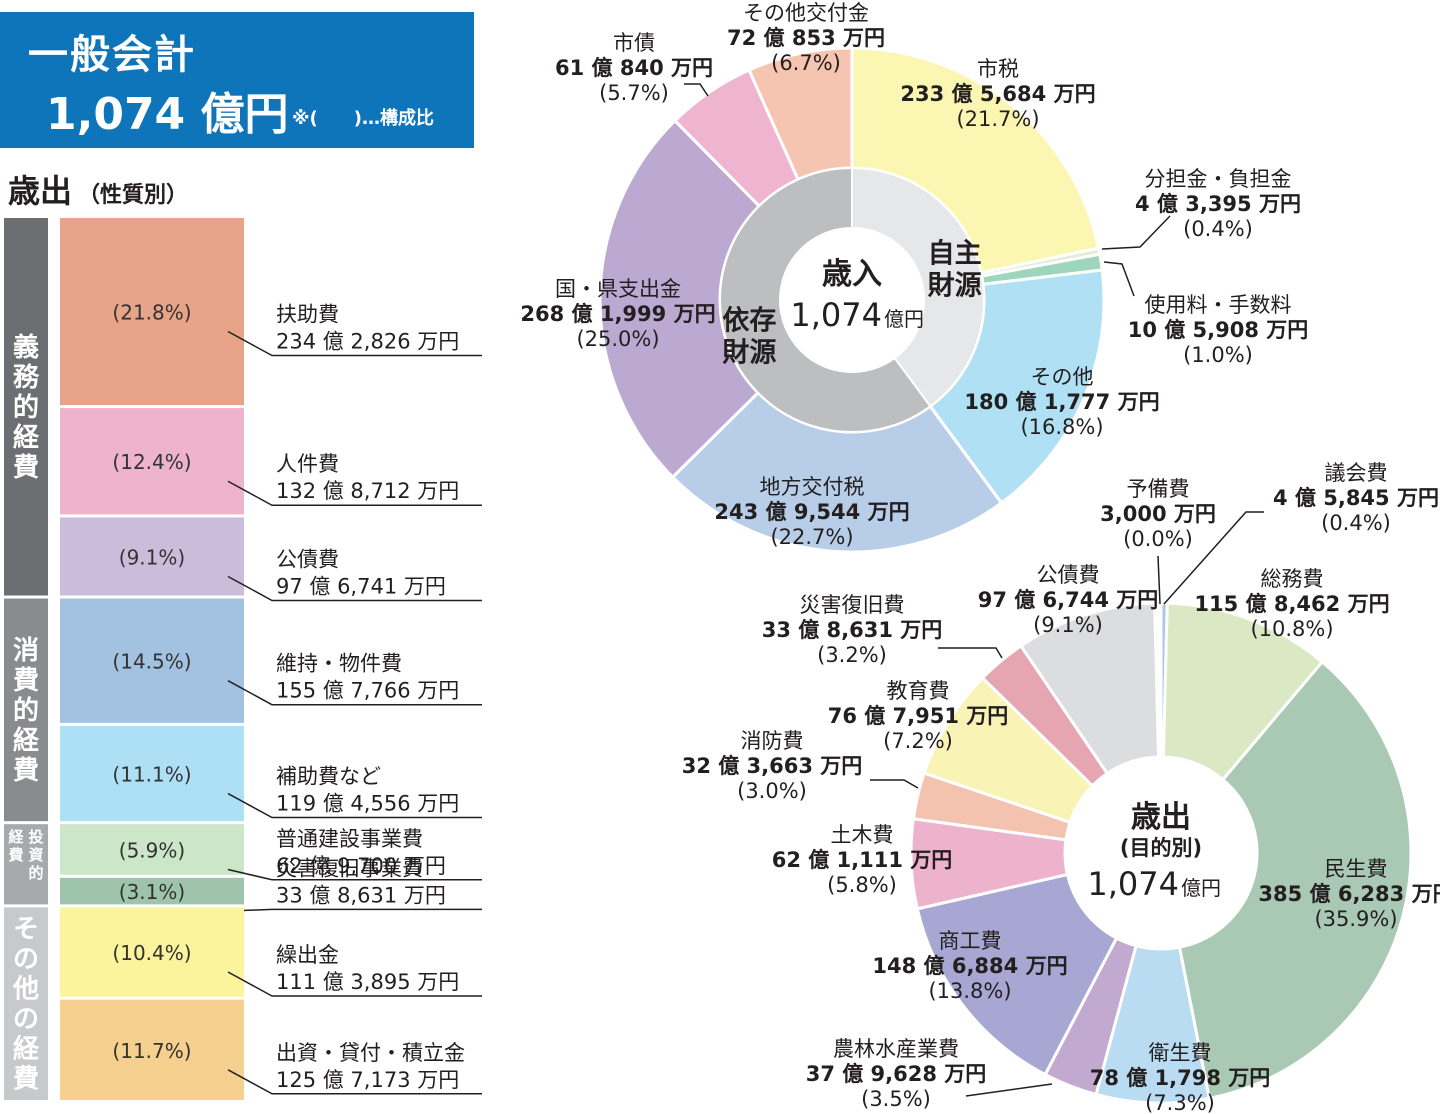 Image resolution: width=1440 pixels, height=1114 pixels. Describe the element at coordinates (749, 353) in the screenshot. I see `revenue-source-label-2: 財源` at that location.